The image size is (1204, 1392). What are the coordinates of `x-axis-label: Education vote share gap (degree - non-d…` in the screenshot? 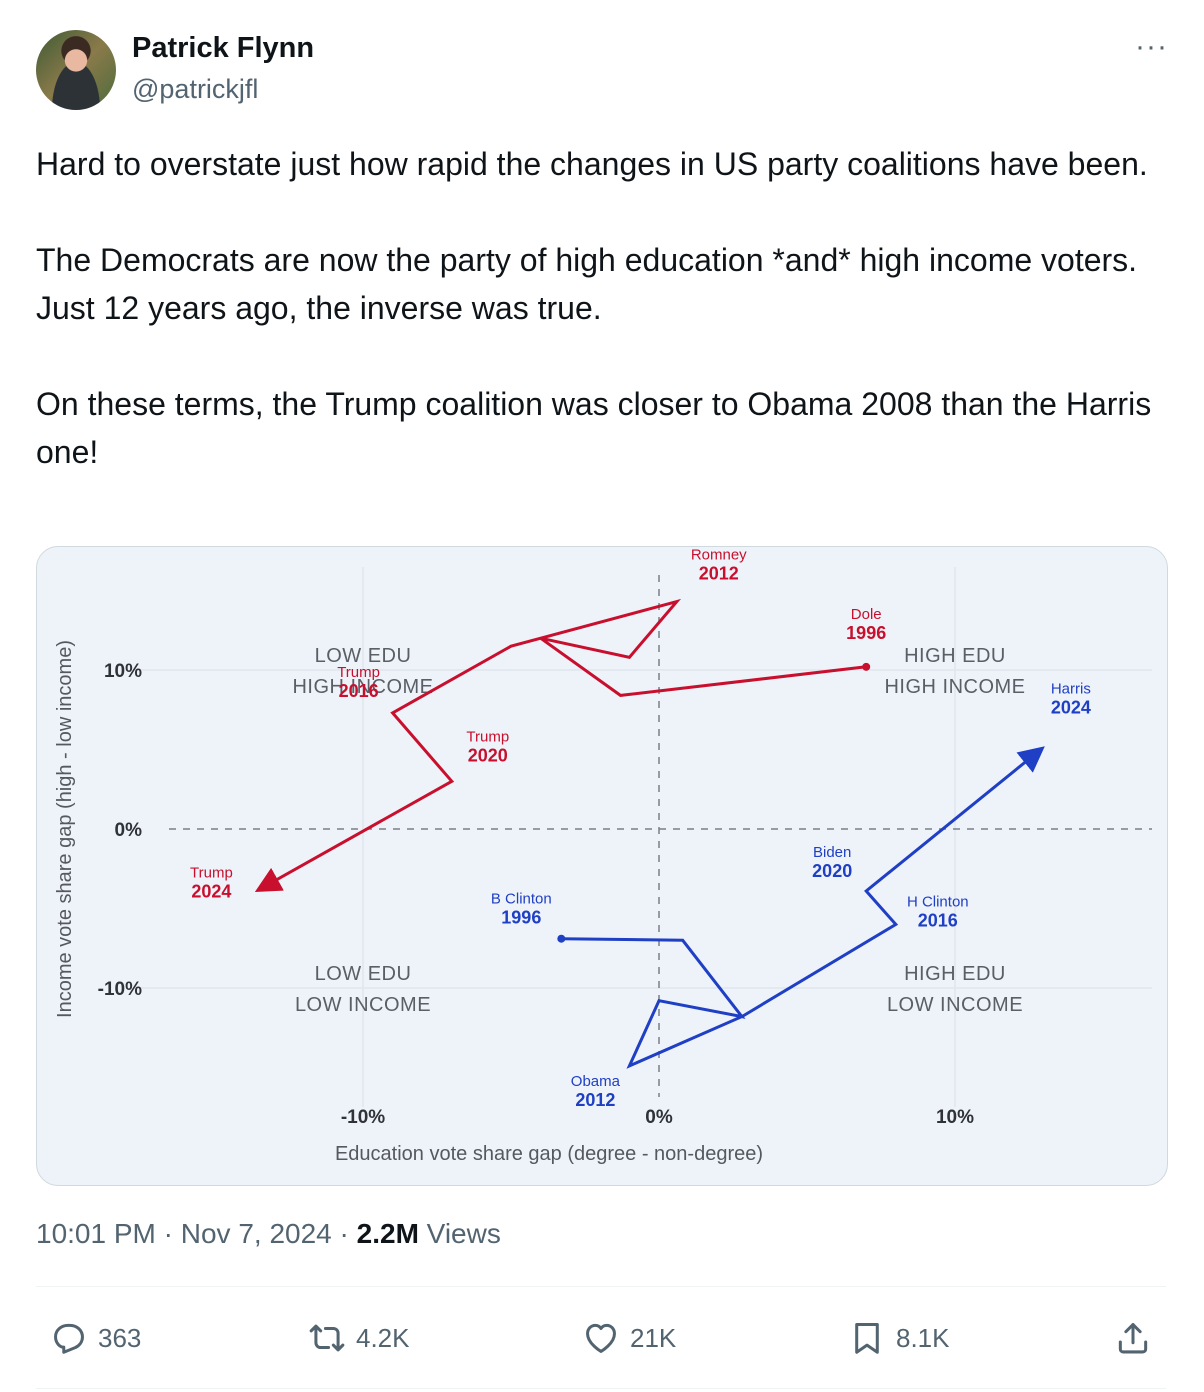 It's located at (549, 1154).